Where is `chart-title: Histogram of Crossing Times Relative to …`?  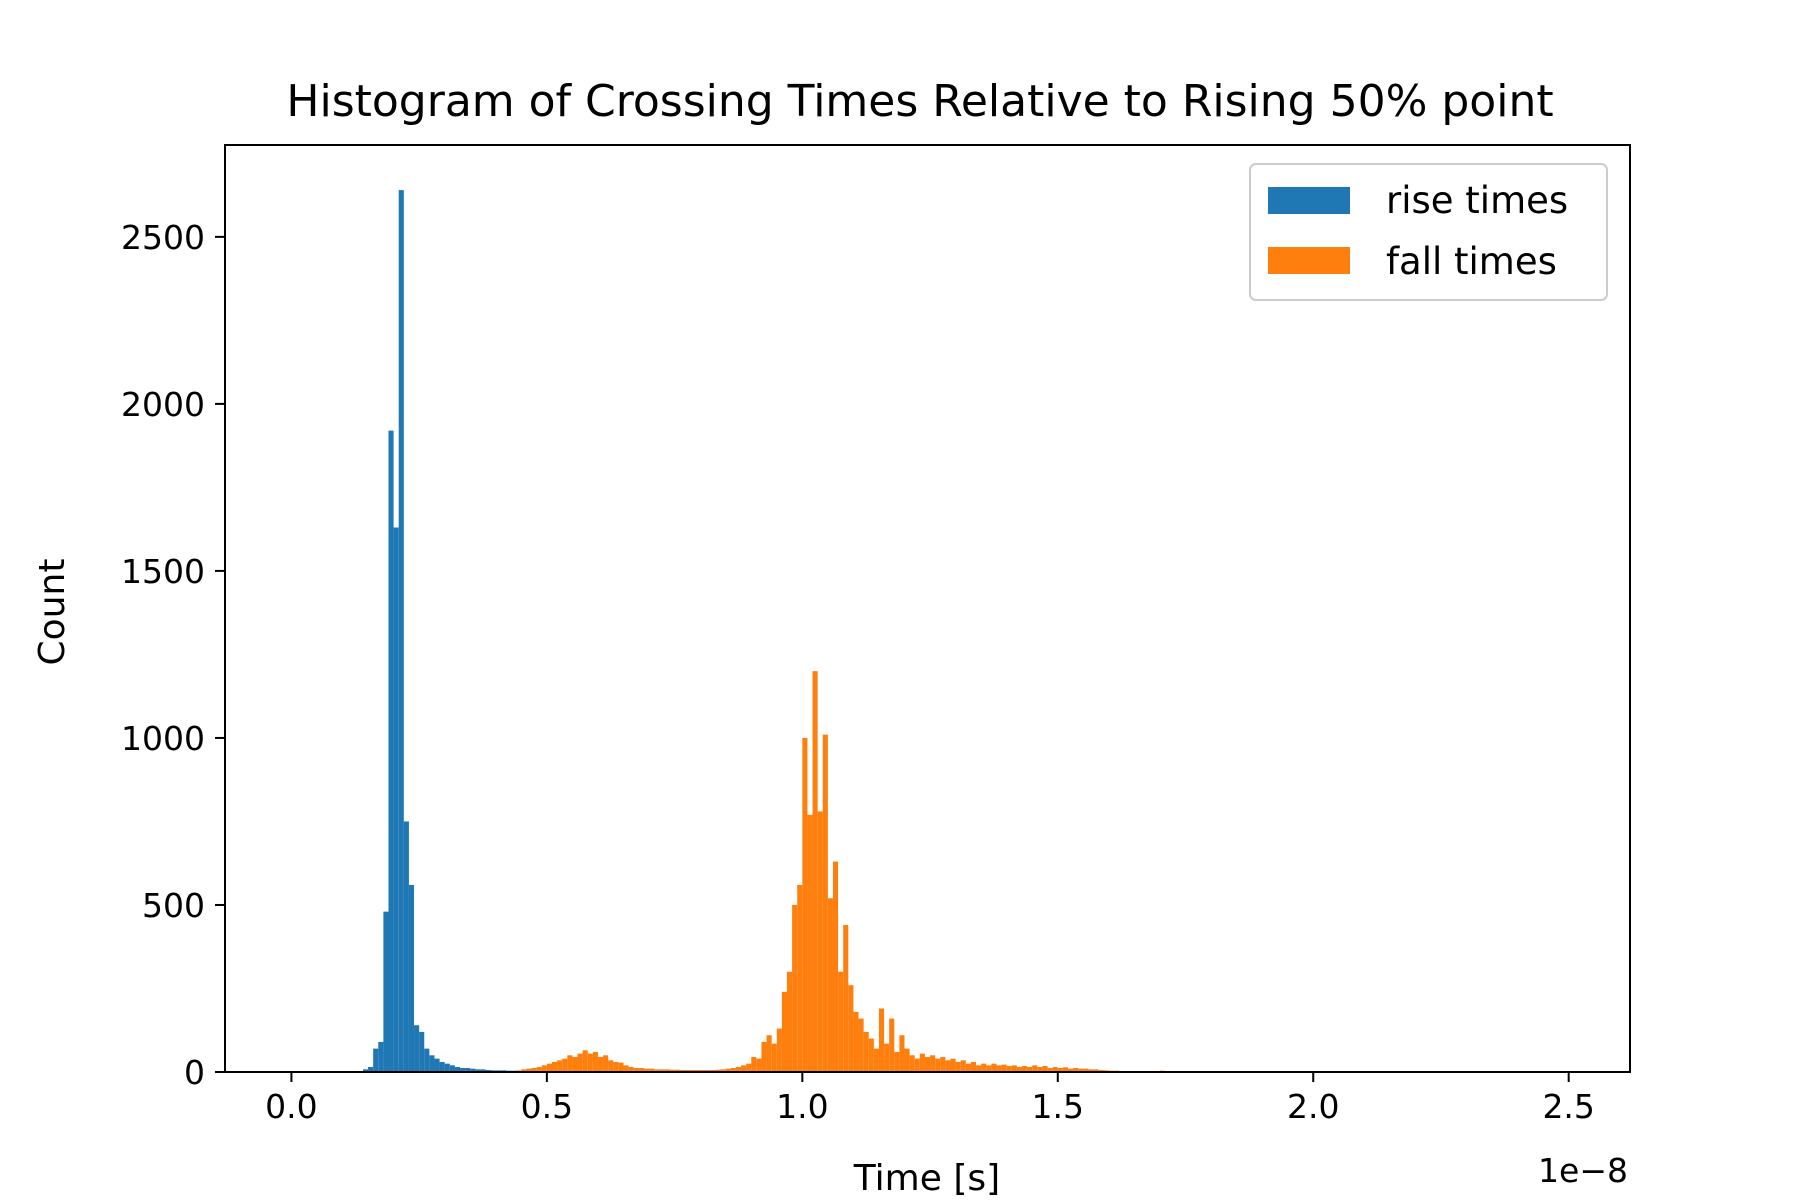
chart-title: Histogram of Crossing Times Relative to … is located at coordinates (919, 101).